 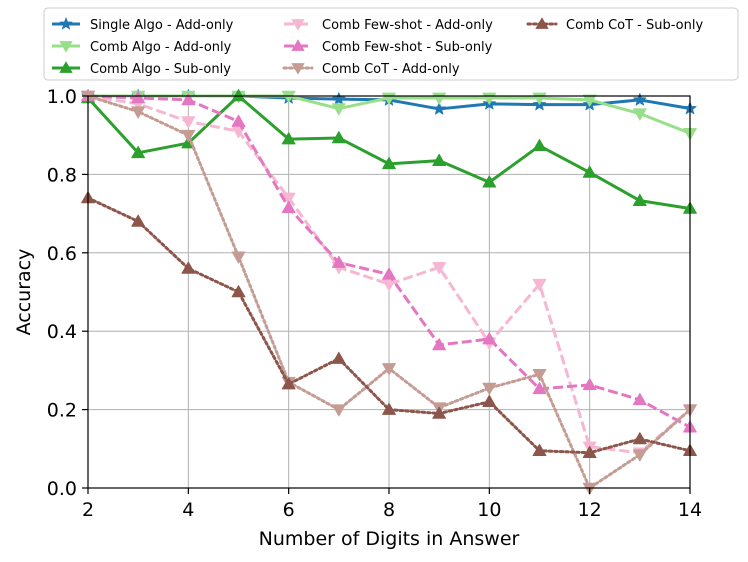 I want to click on legend-item: Comb CoT - Sub-only, so click(x=614, y=25).